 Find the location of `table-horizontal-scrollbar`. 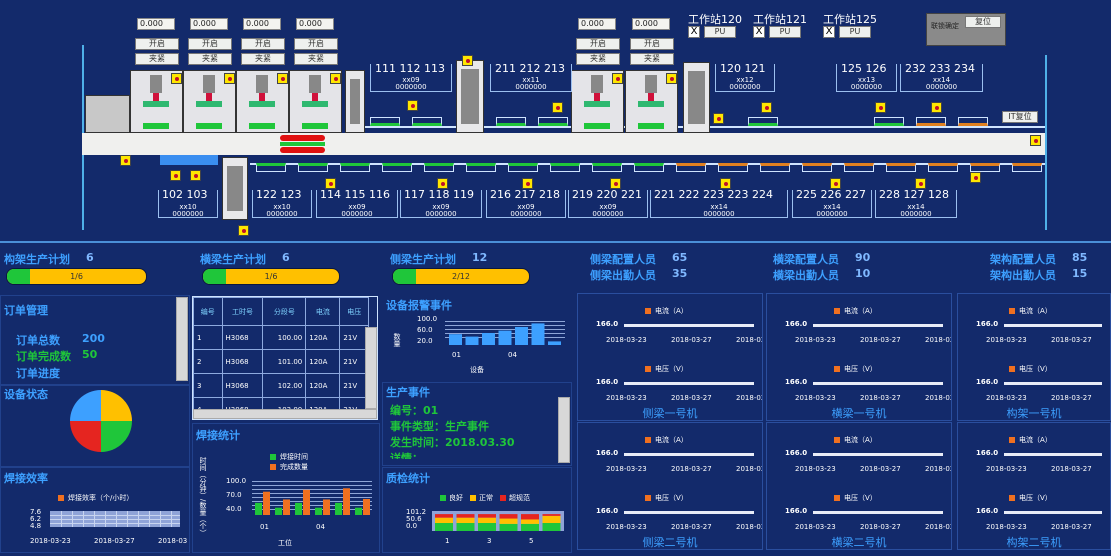

table-horizontal-scrollbar is located at coordinates (285, 414).